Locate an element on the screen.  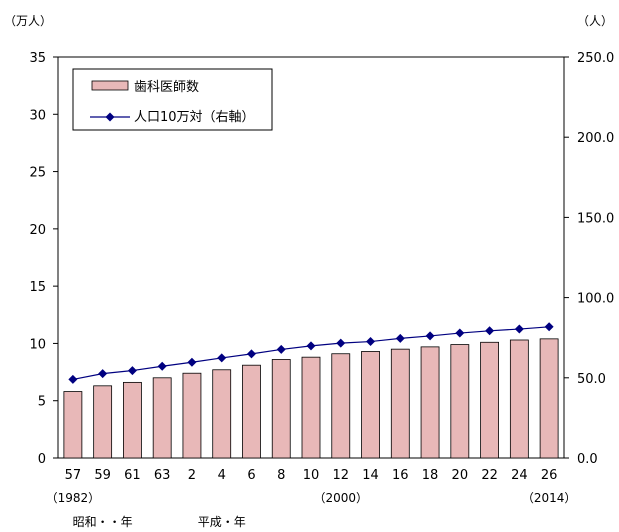
left-tick-label: 20 is located at coordinates (37, 230).